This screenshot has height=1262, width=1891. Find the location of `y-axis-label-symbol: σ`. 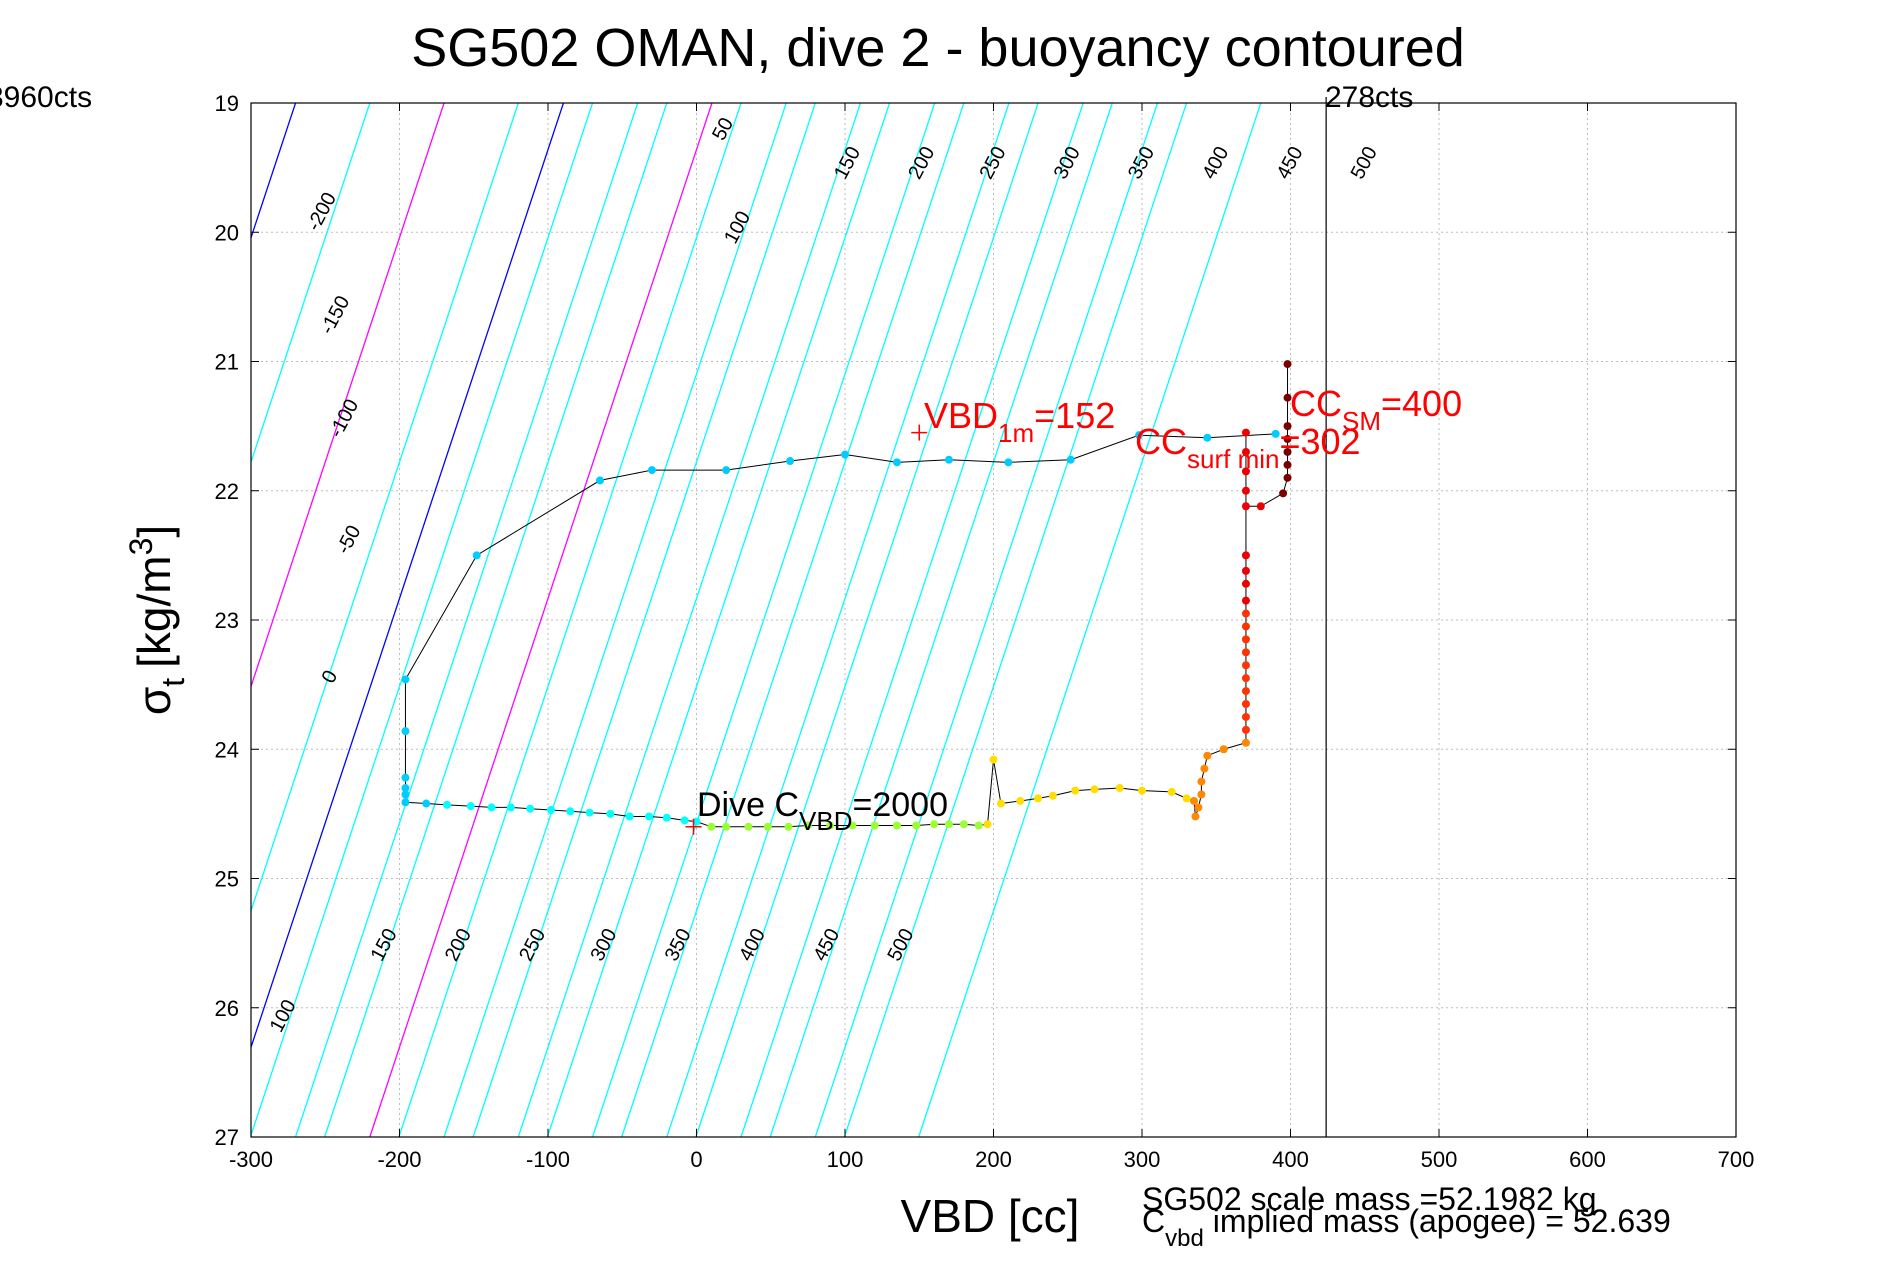

y-axis-label-symbol: σ is located at coordinates (154, 701).